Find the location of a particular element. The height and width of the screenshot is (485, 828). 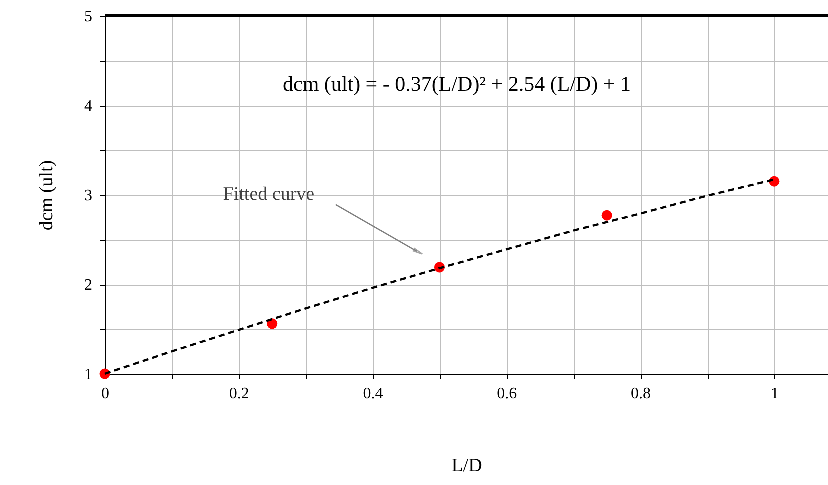

point is located at coordinates (607, 215).